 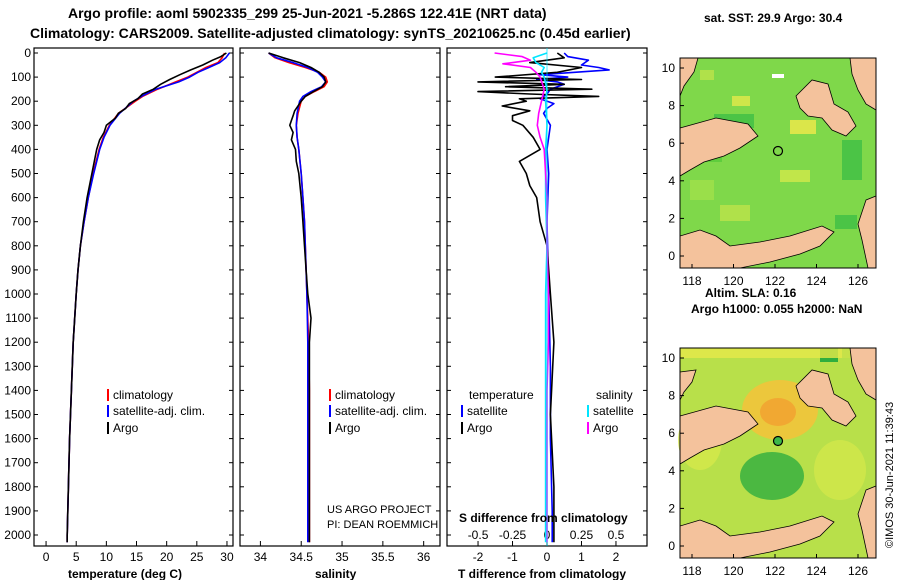 I want to click on depth-tick-label: 1700, so click(x=17, y=463).